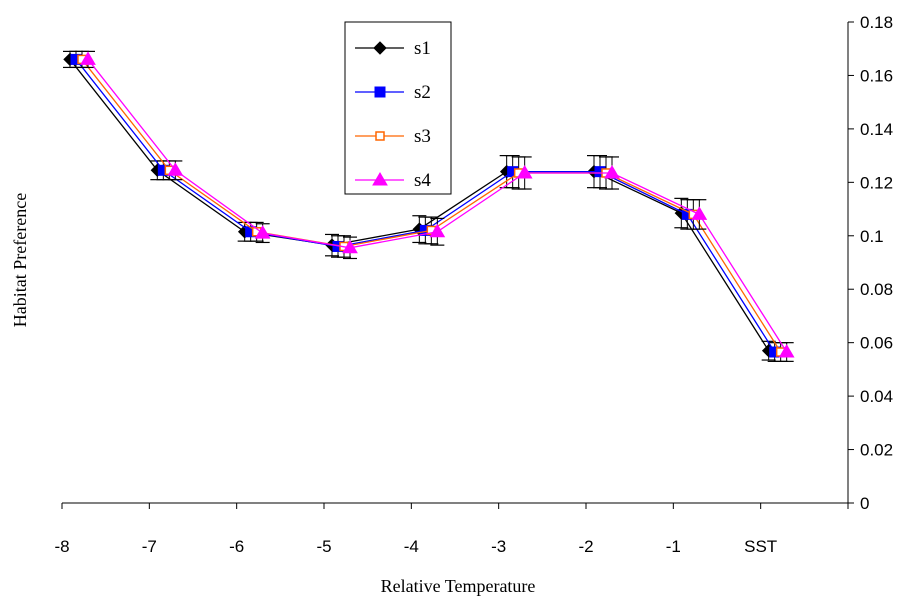  What do you see at coordinates (498, 546) in the screenshot?
I see `x-tick-label: -3` at bounding box center [498, 546].